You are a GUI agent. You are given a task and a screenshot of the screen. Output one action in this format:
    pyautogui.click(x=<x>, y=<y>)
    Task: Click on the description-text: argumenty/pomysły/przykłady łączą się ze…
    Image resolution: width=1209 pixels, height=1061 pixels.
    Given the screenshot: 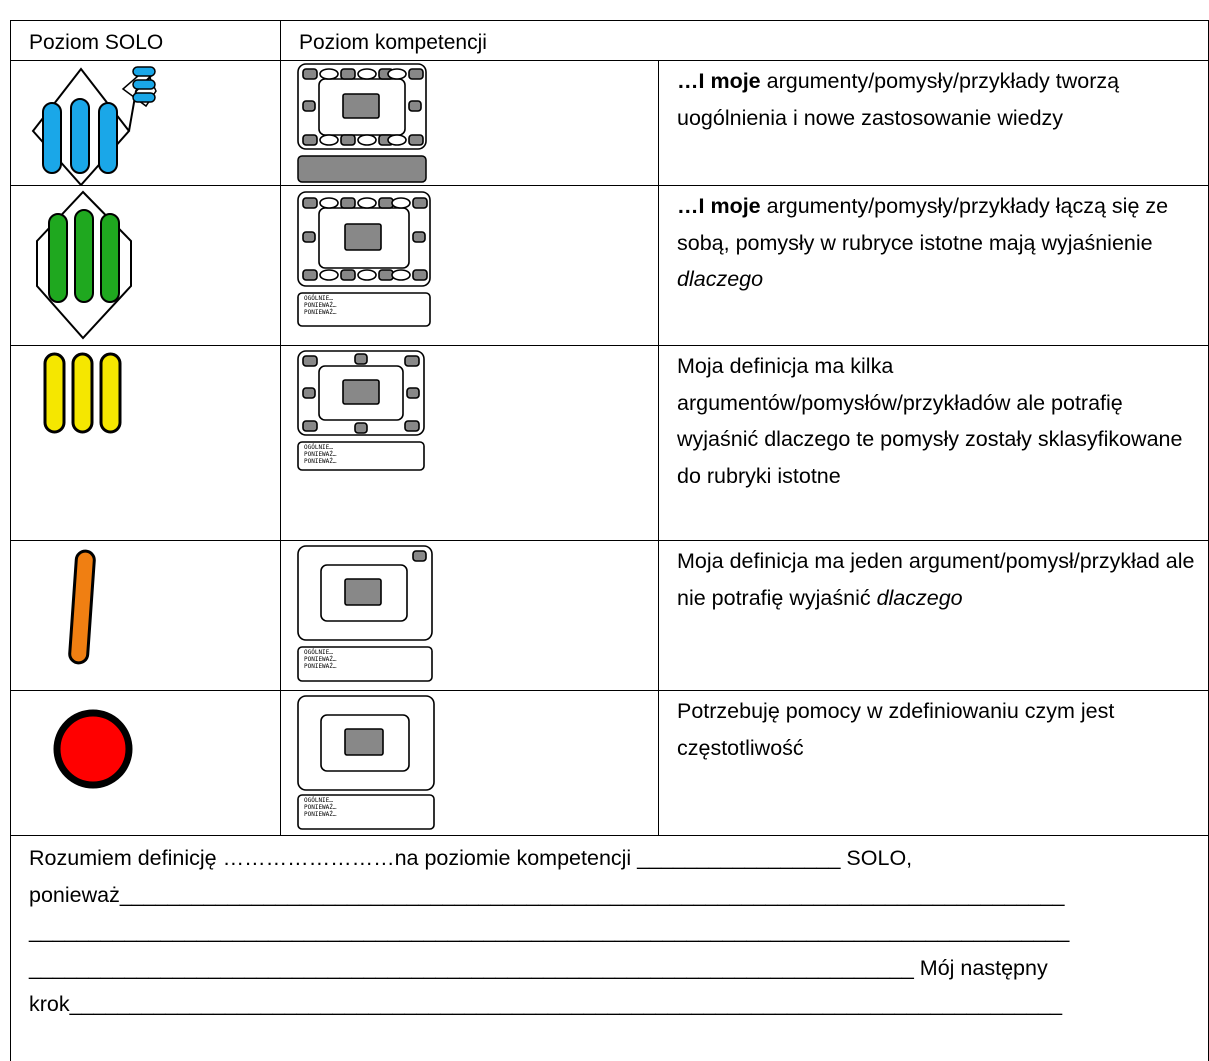 What is the action you would take?
    pyautogui.click(x=923, y=224)
    